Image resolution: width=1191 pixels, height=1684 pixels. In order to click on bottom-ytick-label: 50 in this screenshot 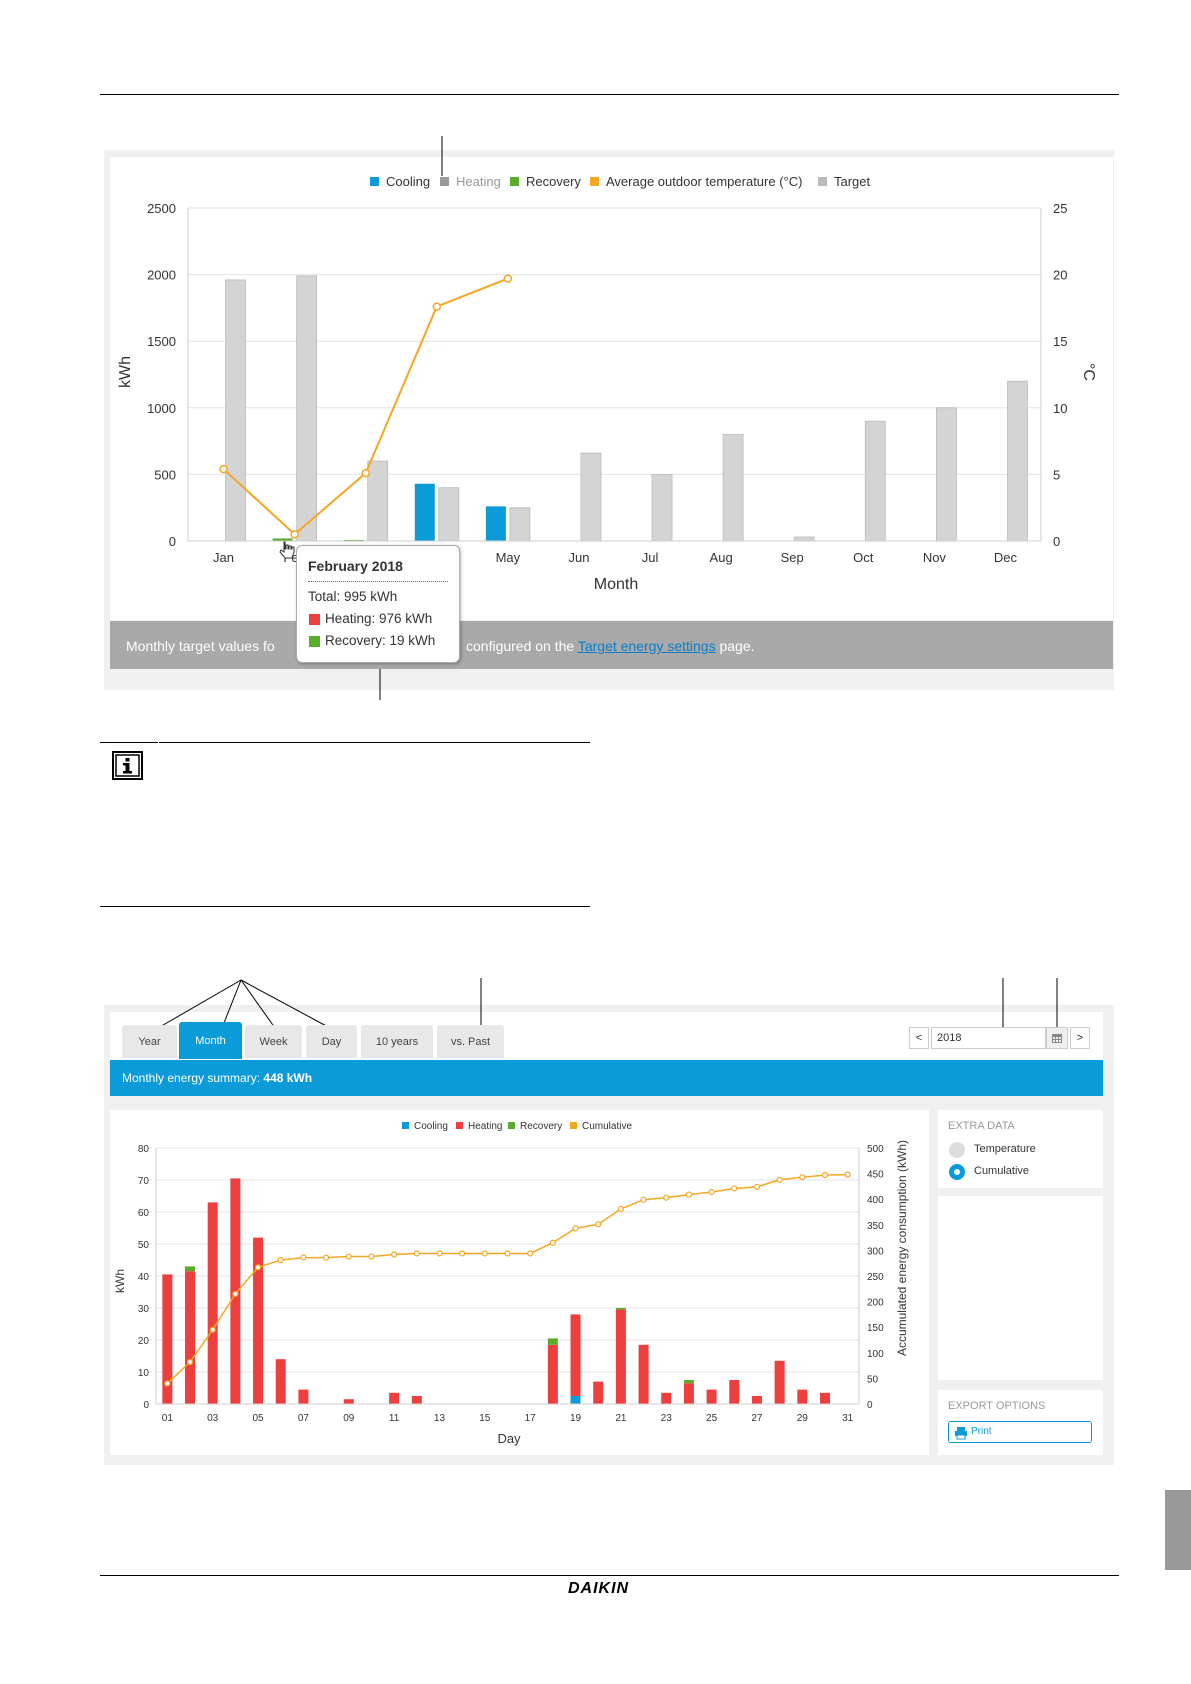, I will do `click(144, 1245)`.